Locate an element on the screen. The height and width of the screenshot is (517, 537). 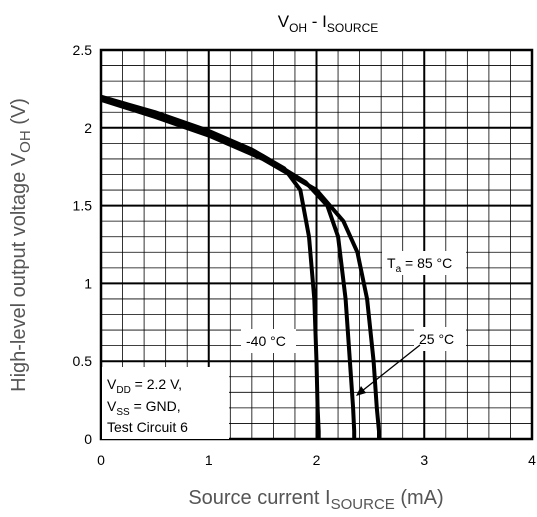
y-tick-label: 0.5 is located at coordinates (83, 361).